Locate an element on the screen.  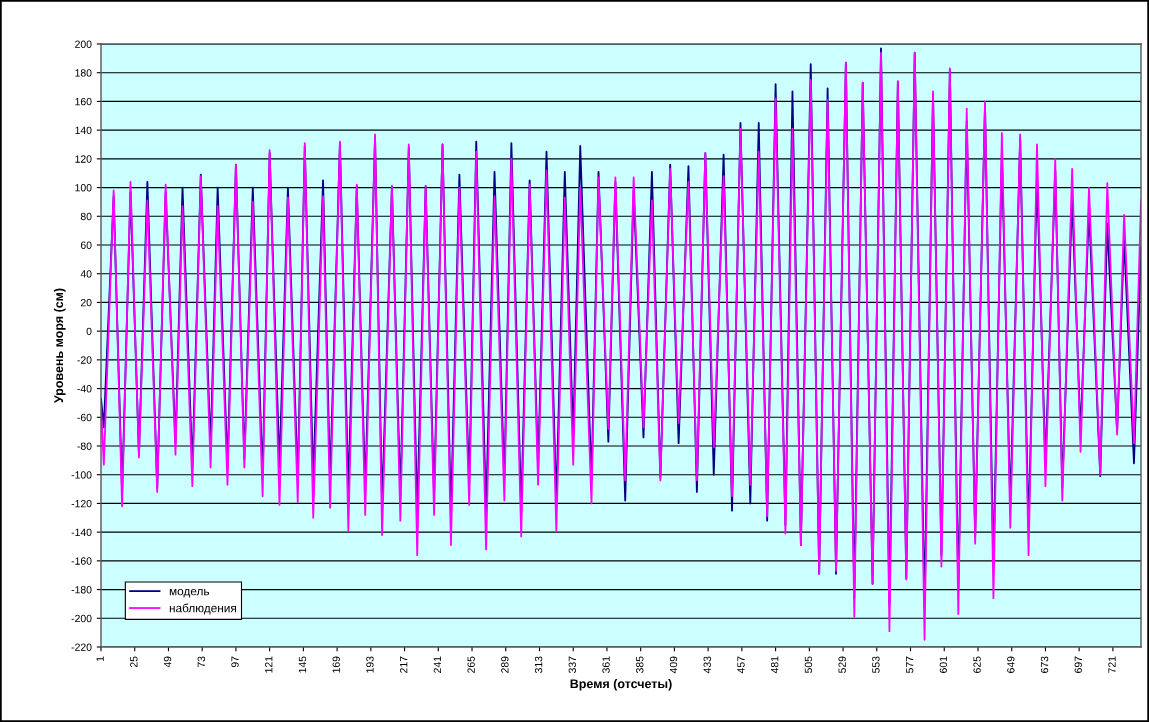
y-tick-label: -100 is located at coordinates (81, 475).